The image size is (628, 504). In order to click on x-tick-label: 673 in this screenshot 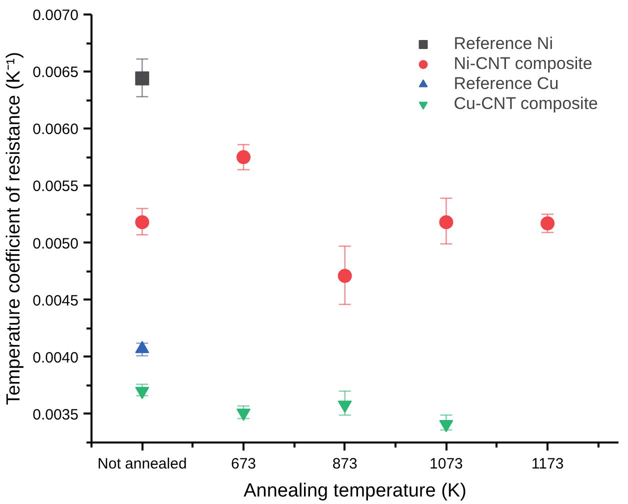, I will do `click(243, 464)`.